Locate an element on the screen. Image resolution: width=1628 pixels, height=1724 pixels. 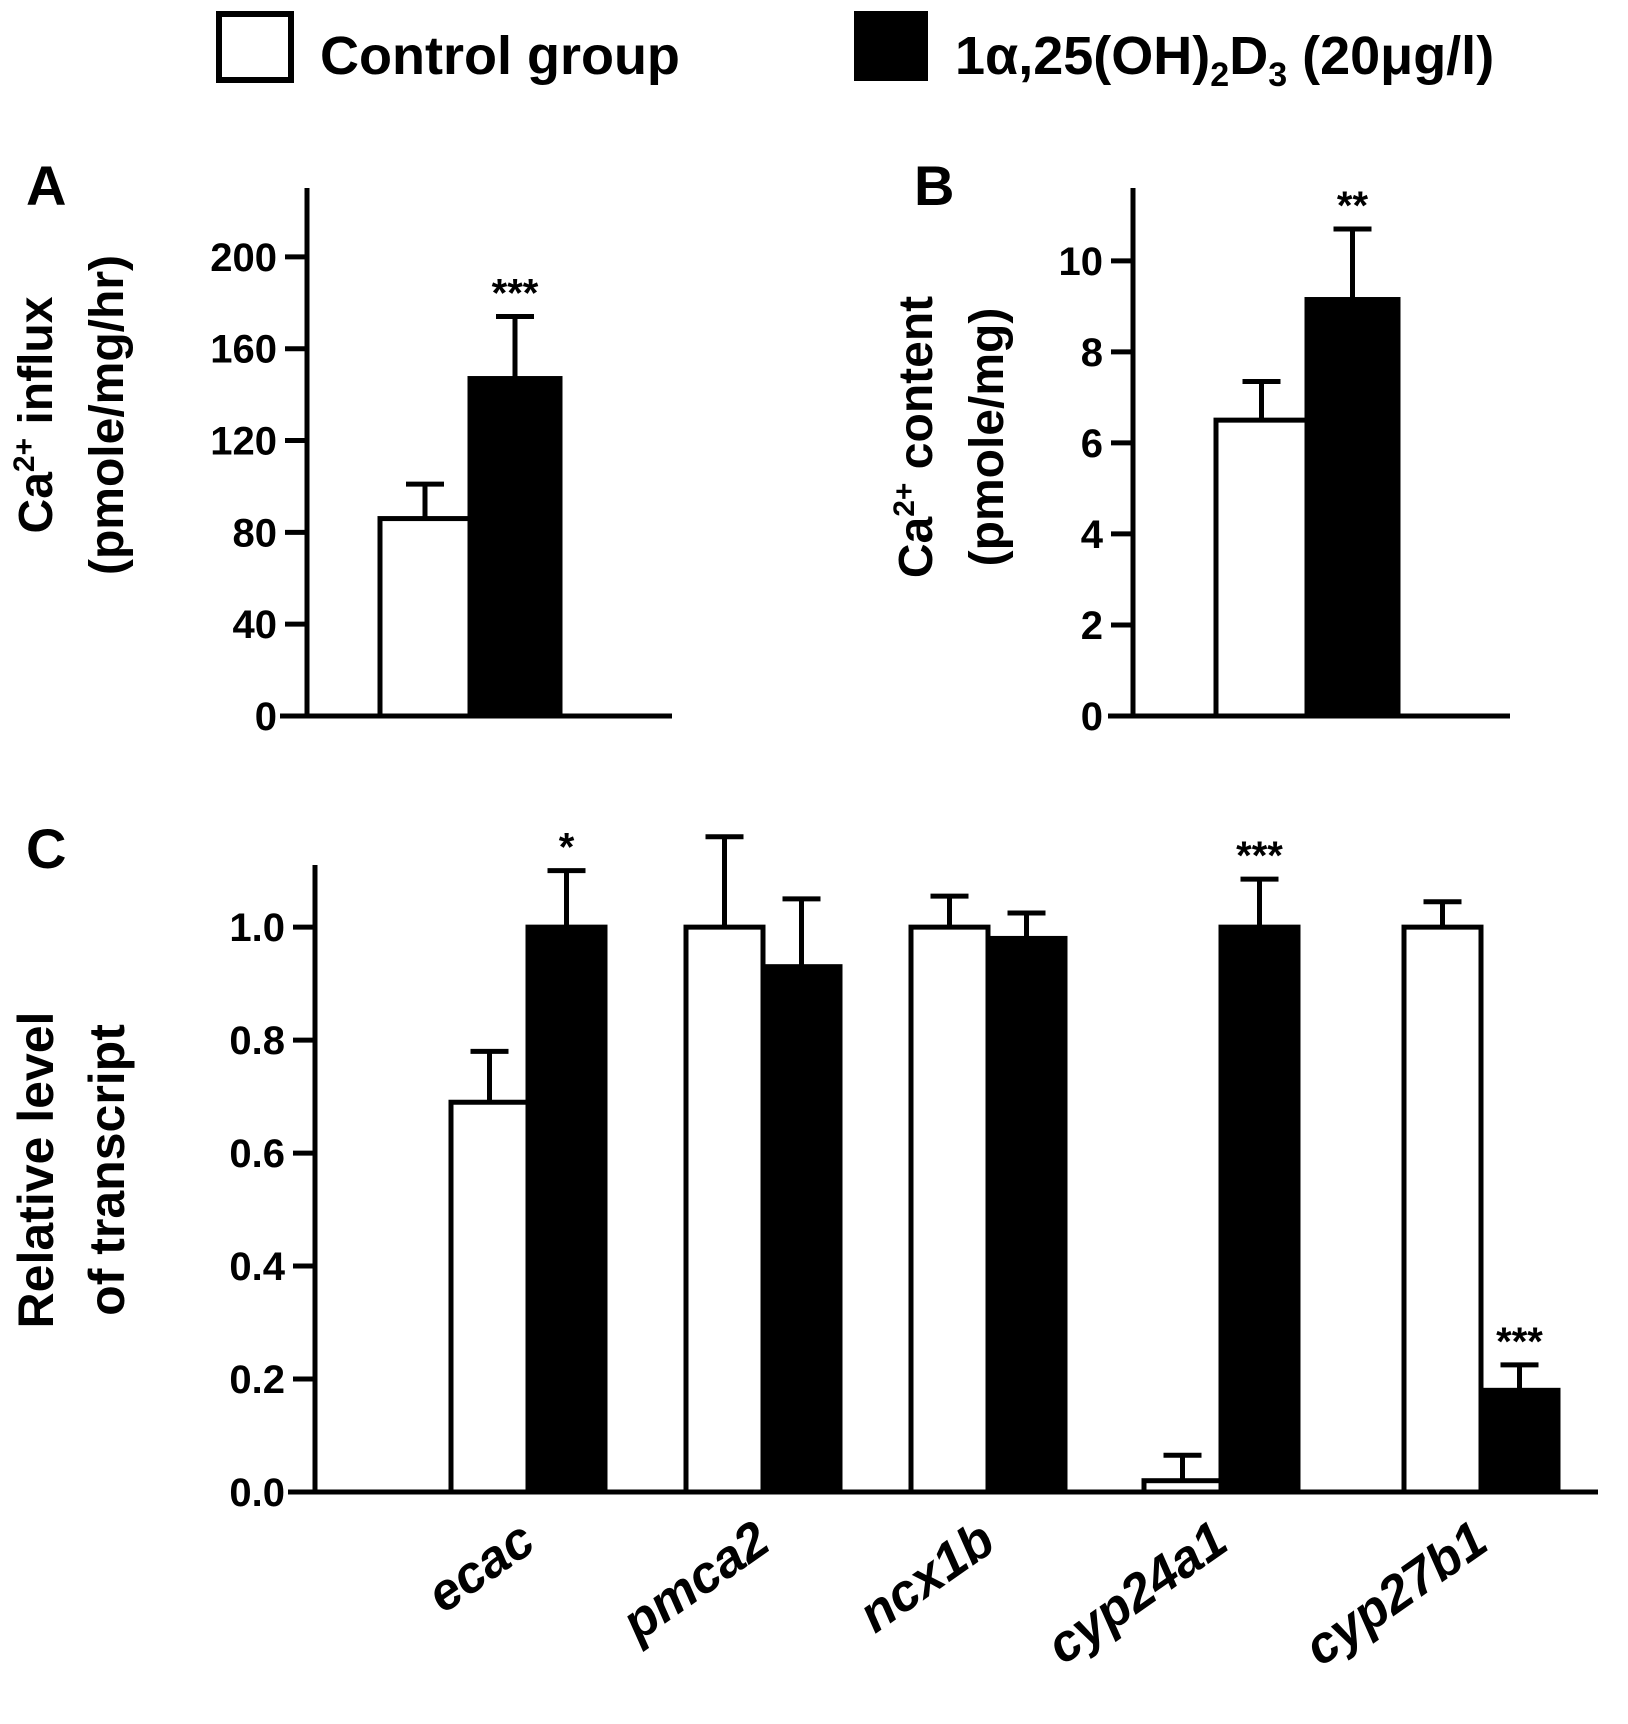
legend-label-treated: 1α,25(OH)2D3 (20μg/l) is located at coordinates (1224, 60).